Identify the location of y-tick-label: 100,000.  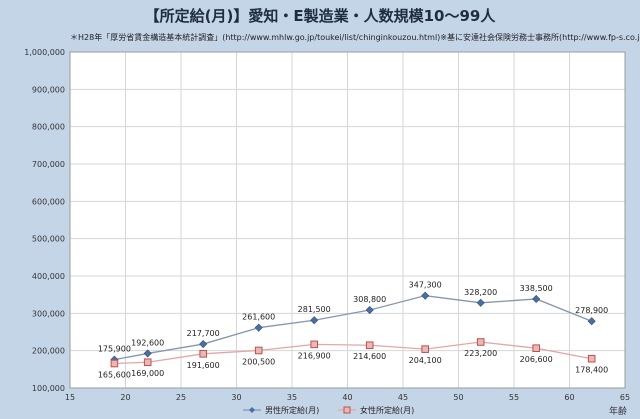
(48, 388).